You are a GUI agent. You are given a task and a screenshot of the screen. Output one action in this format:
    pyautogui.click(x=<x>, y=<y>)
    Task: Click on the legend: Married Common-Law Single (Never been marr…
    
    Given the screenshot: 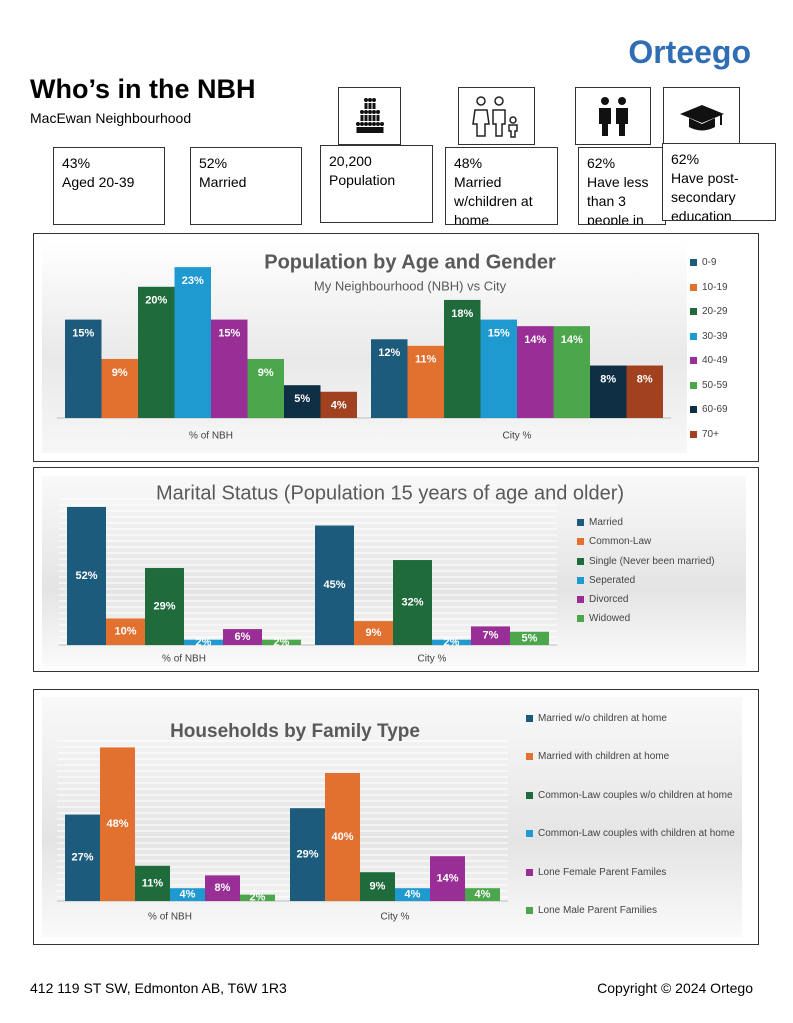 What is the action you would take?
    pyautogui.click(x=662, y=571)
    